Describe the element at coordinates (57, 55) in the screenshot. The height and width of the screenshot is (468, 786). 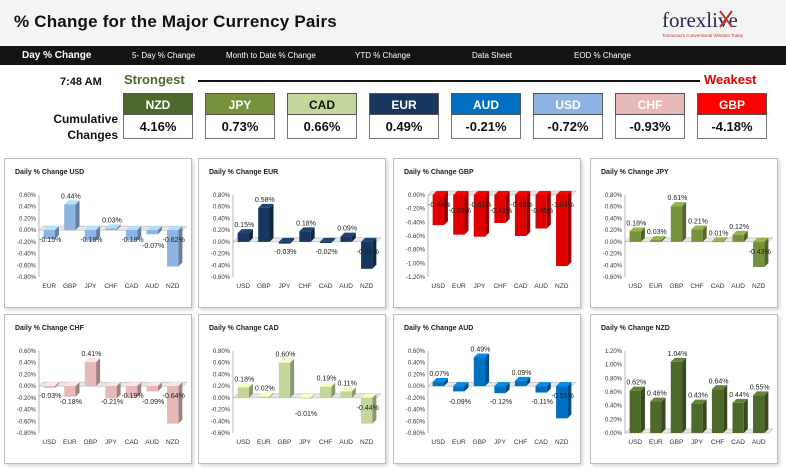
I see `tab-day-change: Day % Change` at that location.